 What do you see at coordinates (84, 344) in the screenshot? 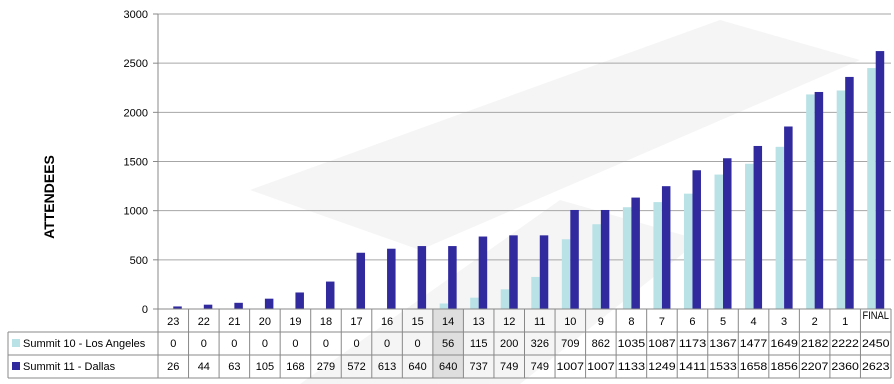
I see `legend-label: Summit 10 - Los Angeles` at bounding box center [84, 344].